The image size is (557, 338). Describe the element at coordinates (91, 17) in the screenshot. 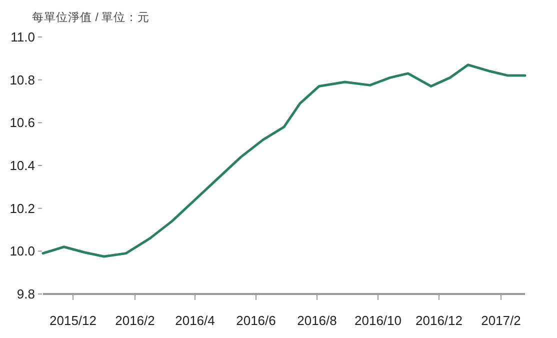

I see `y-axis-title: 每單位淨值 / 單位：元` at that location.